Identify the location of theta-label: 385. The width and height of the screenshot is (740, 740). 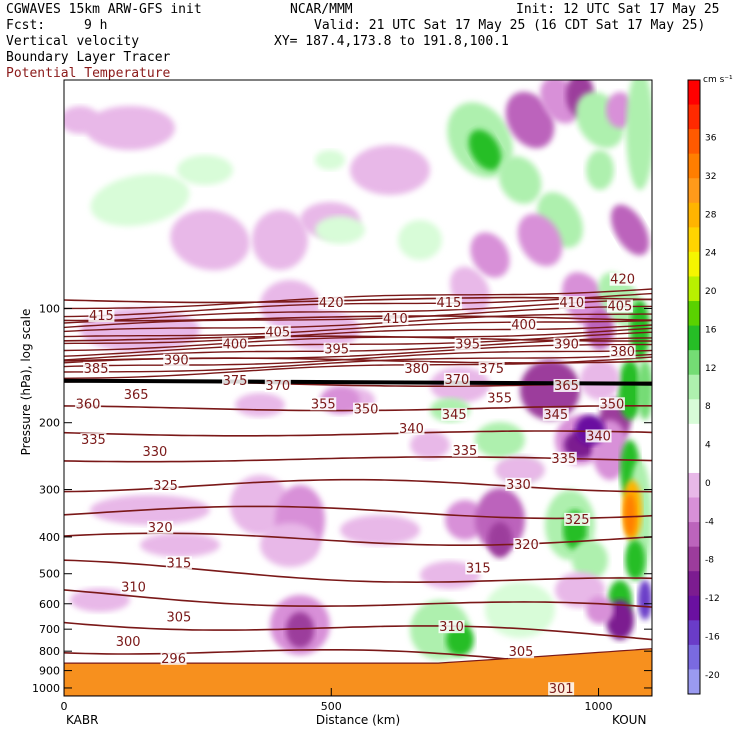
(96, 369).